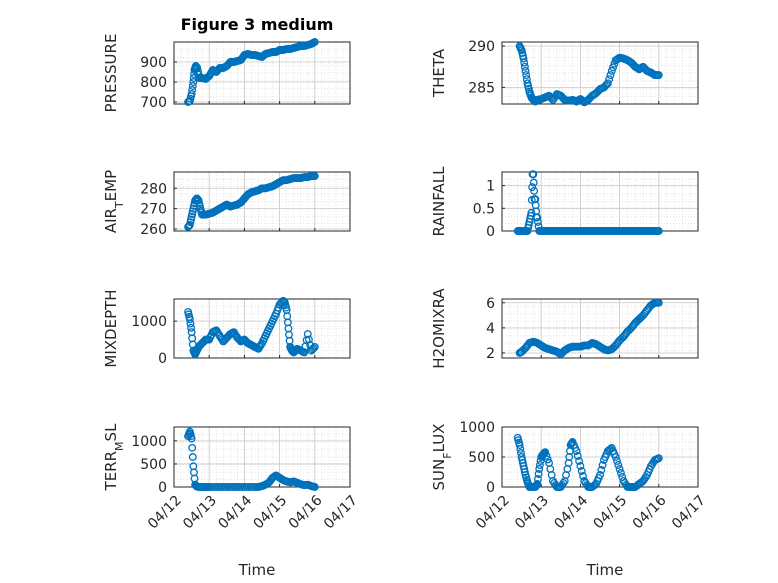 The width and height of the screenshot is (778, 583). What do you see at coordinates (490, 329) in the screenshot?
I see `y-tick-label: 4` at bounding box center [490, 329].